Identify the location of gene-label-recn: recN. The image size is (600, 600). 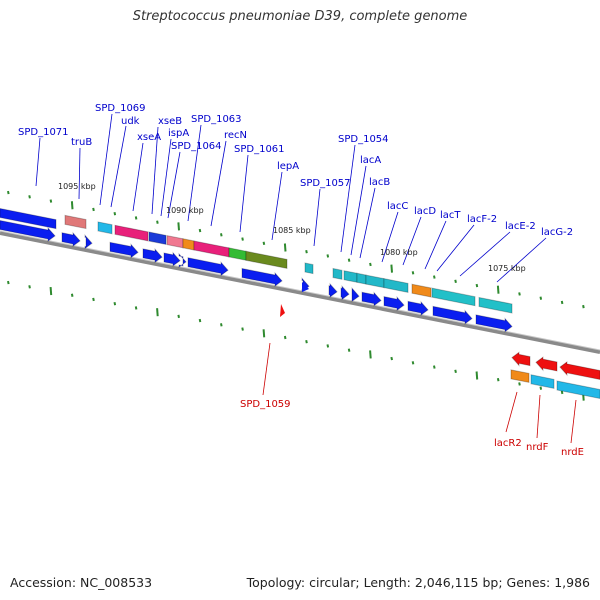
(235, 135).